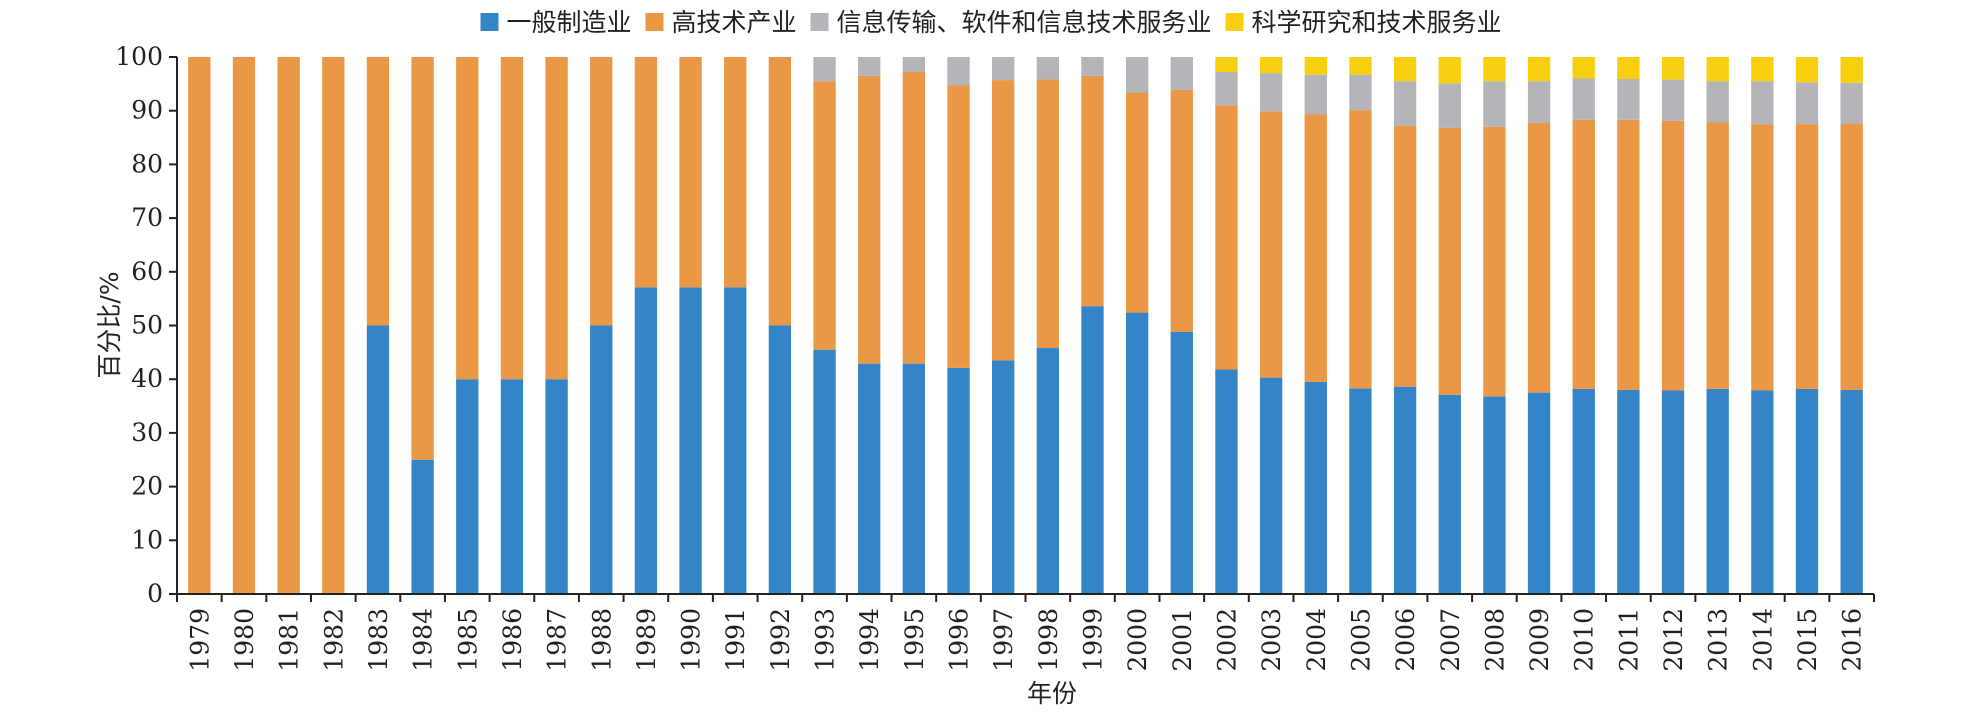 The height and width of the screenshot is (724, 1982). What do you see at coordinates (734, 22) in the screenshot?
I see `legend-label-2: 高技术产业` at bounding box center [734, 22].